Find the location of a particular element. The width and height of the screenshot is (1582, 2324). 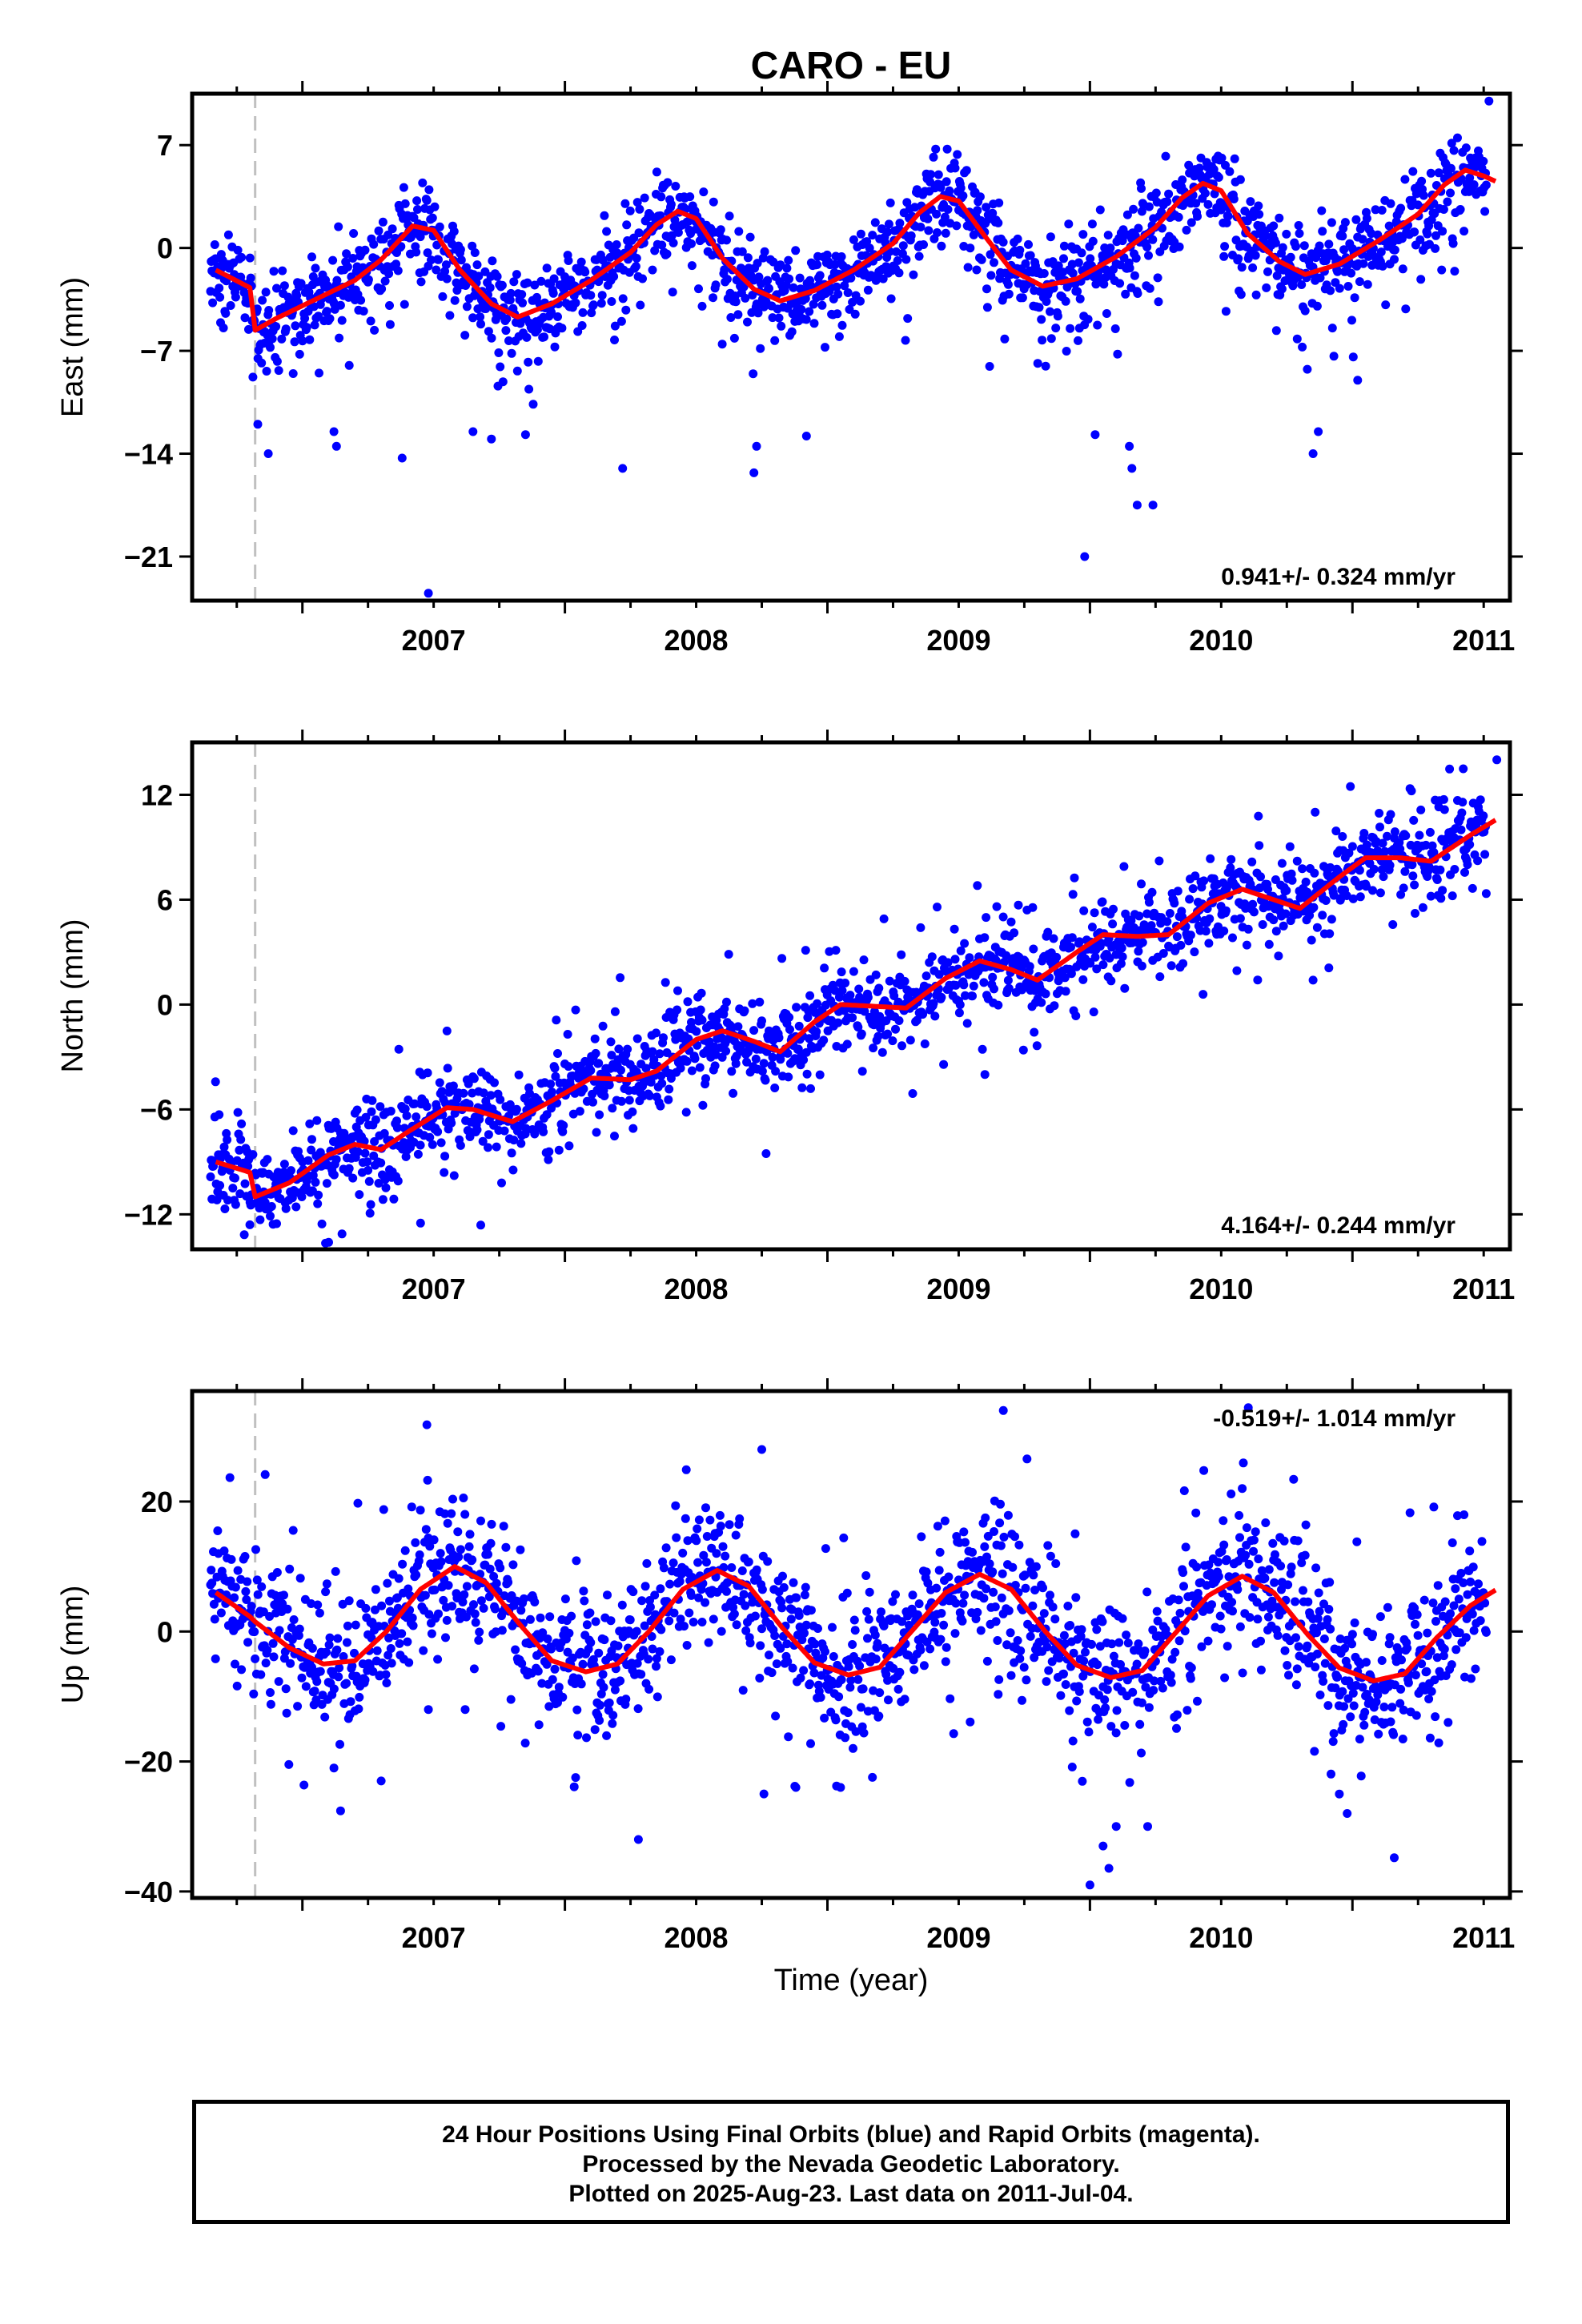

x-tick-label: 2008 is located at coordinates (696, 640).